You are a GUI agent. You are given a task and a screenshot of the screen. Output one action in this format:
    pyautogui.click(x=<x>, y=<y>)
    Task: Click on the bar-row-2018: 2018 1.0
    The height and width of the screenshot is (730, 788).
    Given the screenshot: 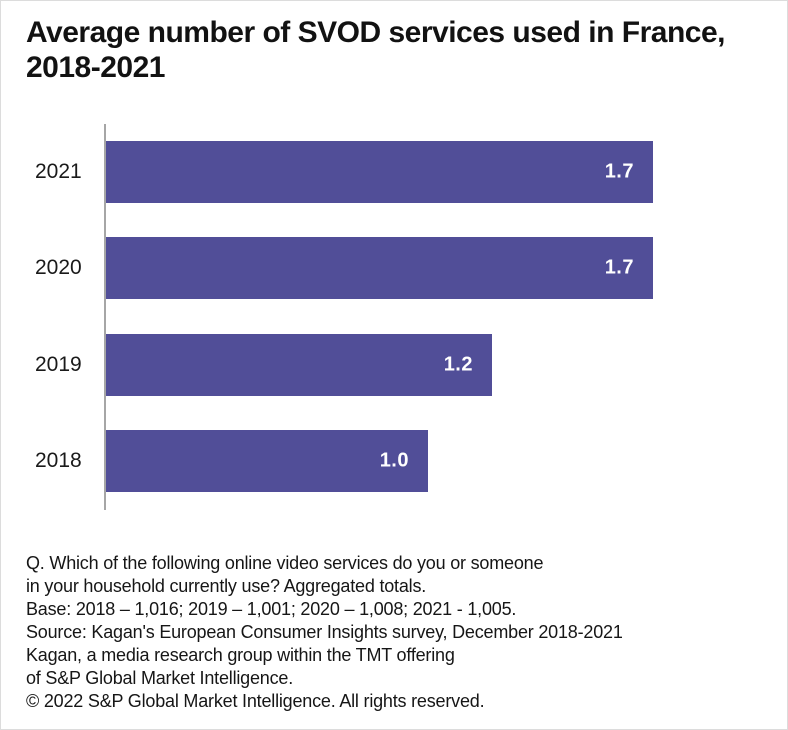 What is the action you would take?
    pyautogui.click(x=394, y=461)
    